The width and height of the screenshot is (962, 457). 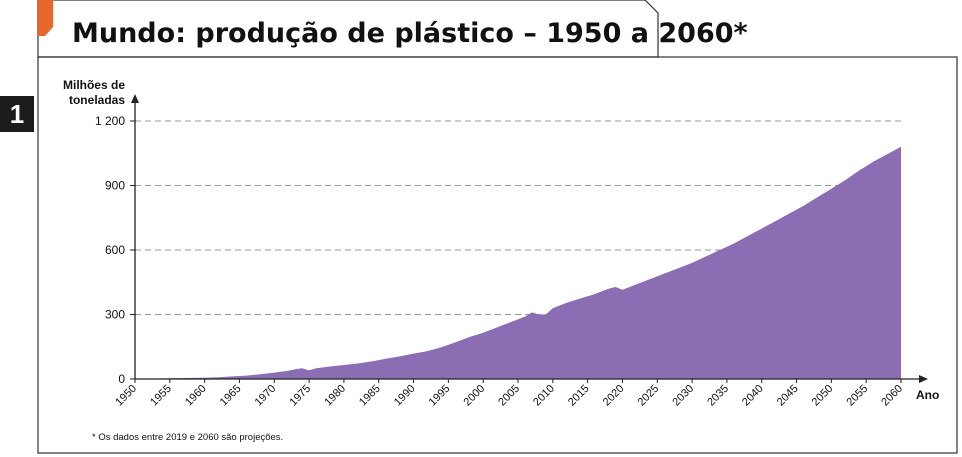 What do you see at coordinates (614, 396) in the screenshot?
I see `x-tick-label: 2020` at bounding box center [614, 396].